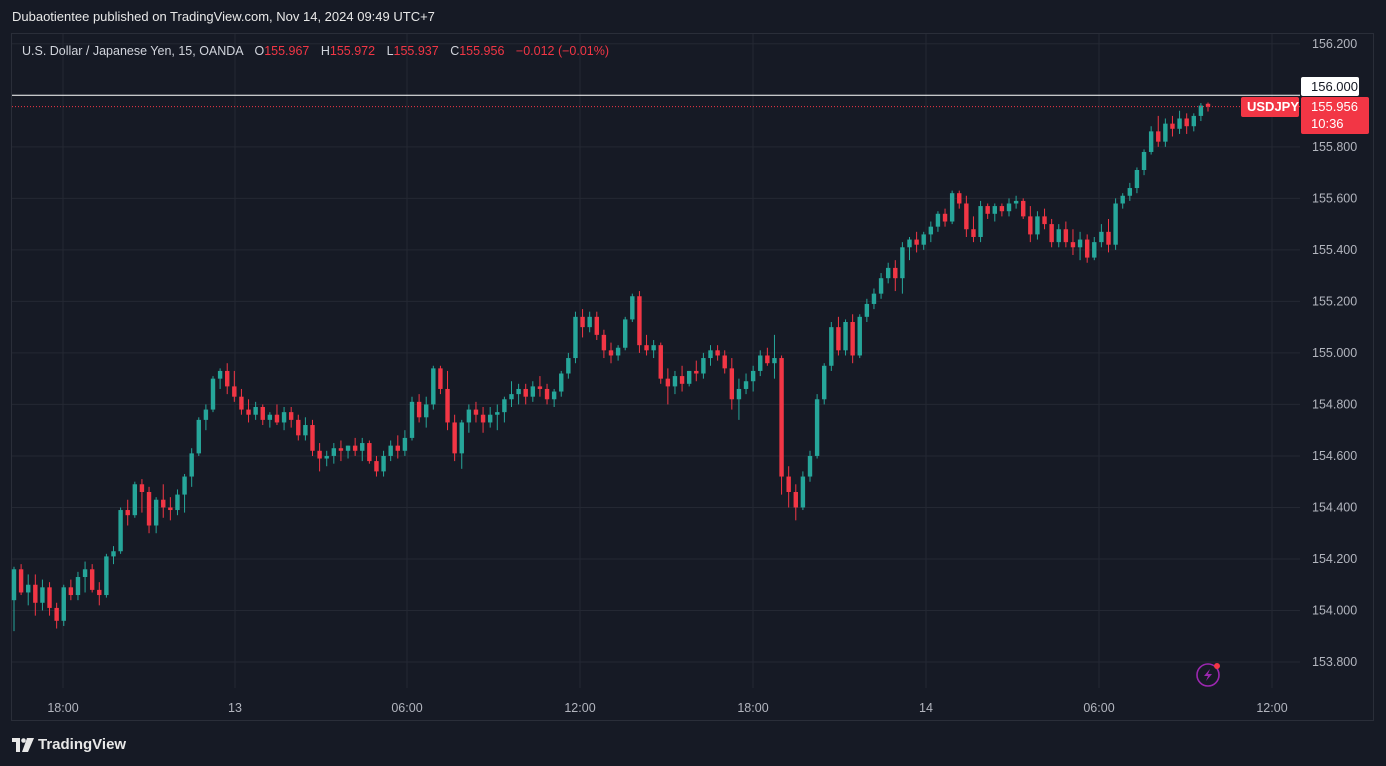 This screenshot has width=1386, height=766. I want to click on lightning-bolt-icon, so click(1208, 675).